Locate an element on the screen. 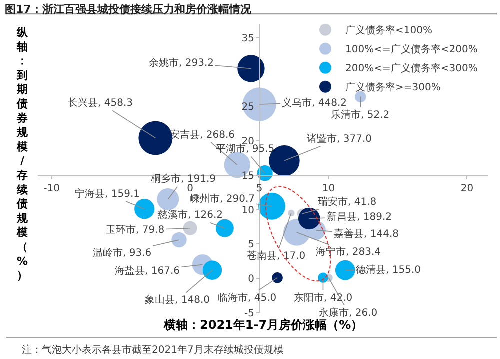 The image size is (500, 359). legend-label: 广义债务率<100% is located at coordinates (389, 30).